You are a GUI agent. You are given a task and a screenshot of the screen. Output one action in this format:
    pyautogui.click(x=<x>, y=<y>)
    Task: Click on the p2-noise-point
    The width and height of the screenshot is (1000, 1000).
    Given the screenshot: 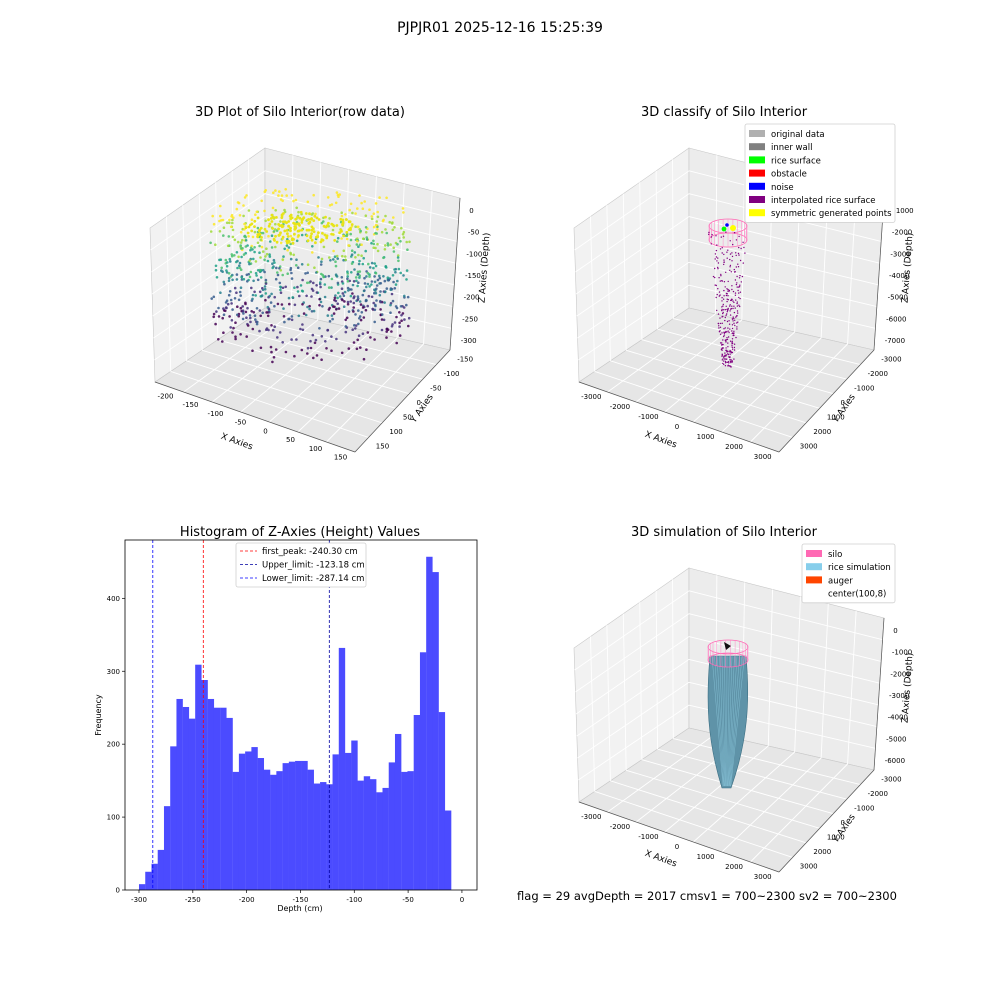 What is the action you would take?
    pyautogui.click(x=727, y=225)
    